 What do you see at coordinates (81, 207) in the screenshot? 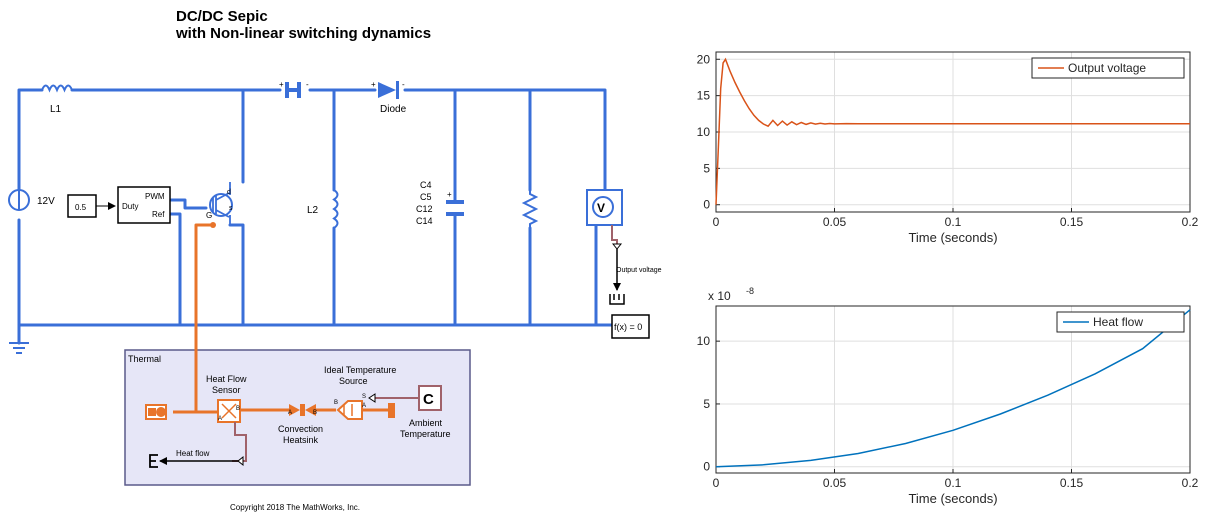
I see `duty-value: 0.5` at bounding box center [81, 207].